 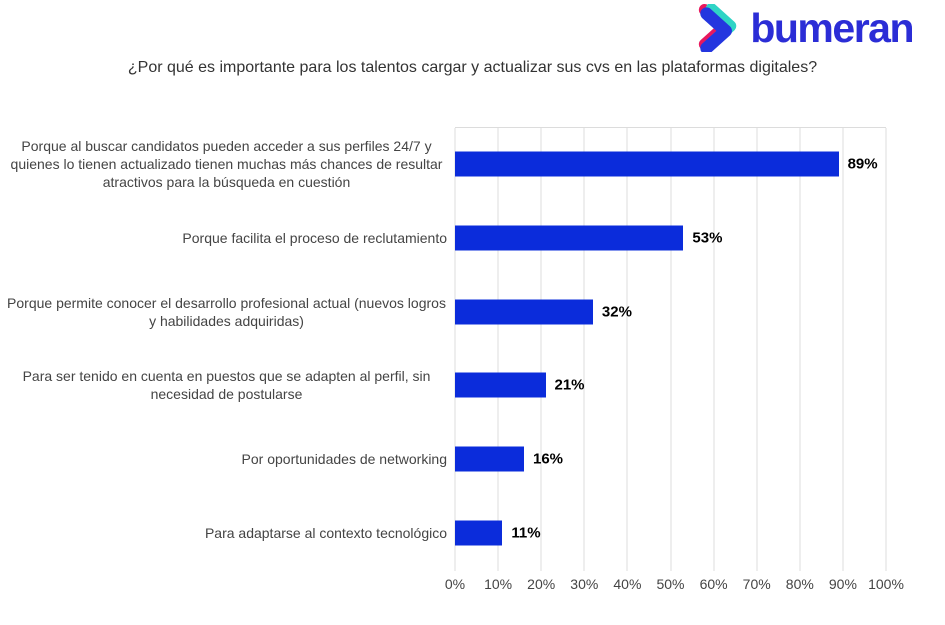 I want to click on x-tick-label: 10%, so click(x=498, y=584).